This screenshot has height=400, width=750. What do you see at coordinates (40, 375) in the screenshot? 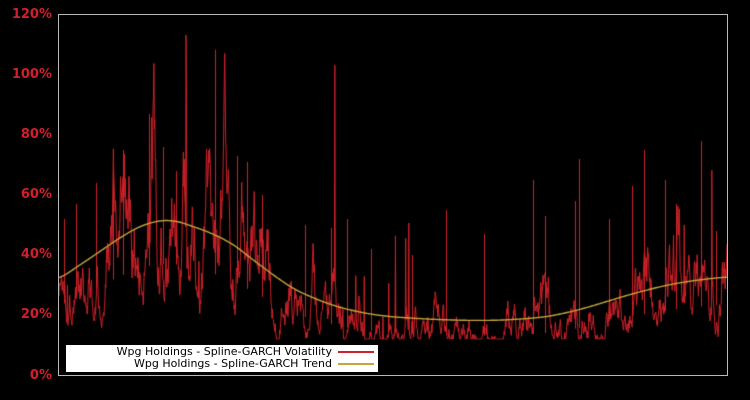
I see `y-axis-tick-label: 0%` at bounding box center [40, 375].